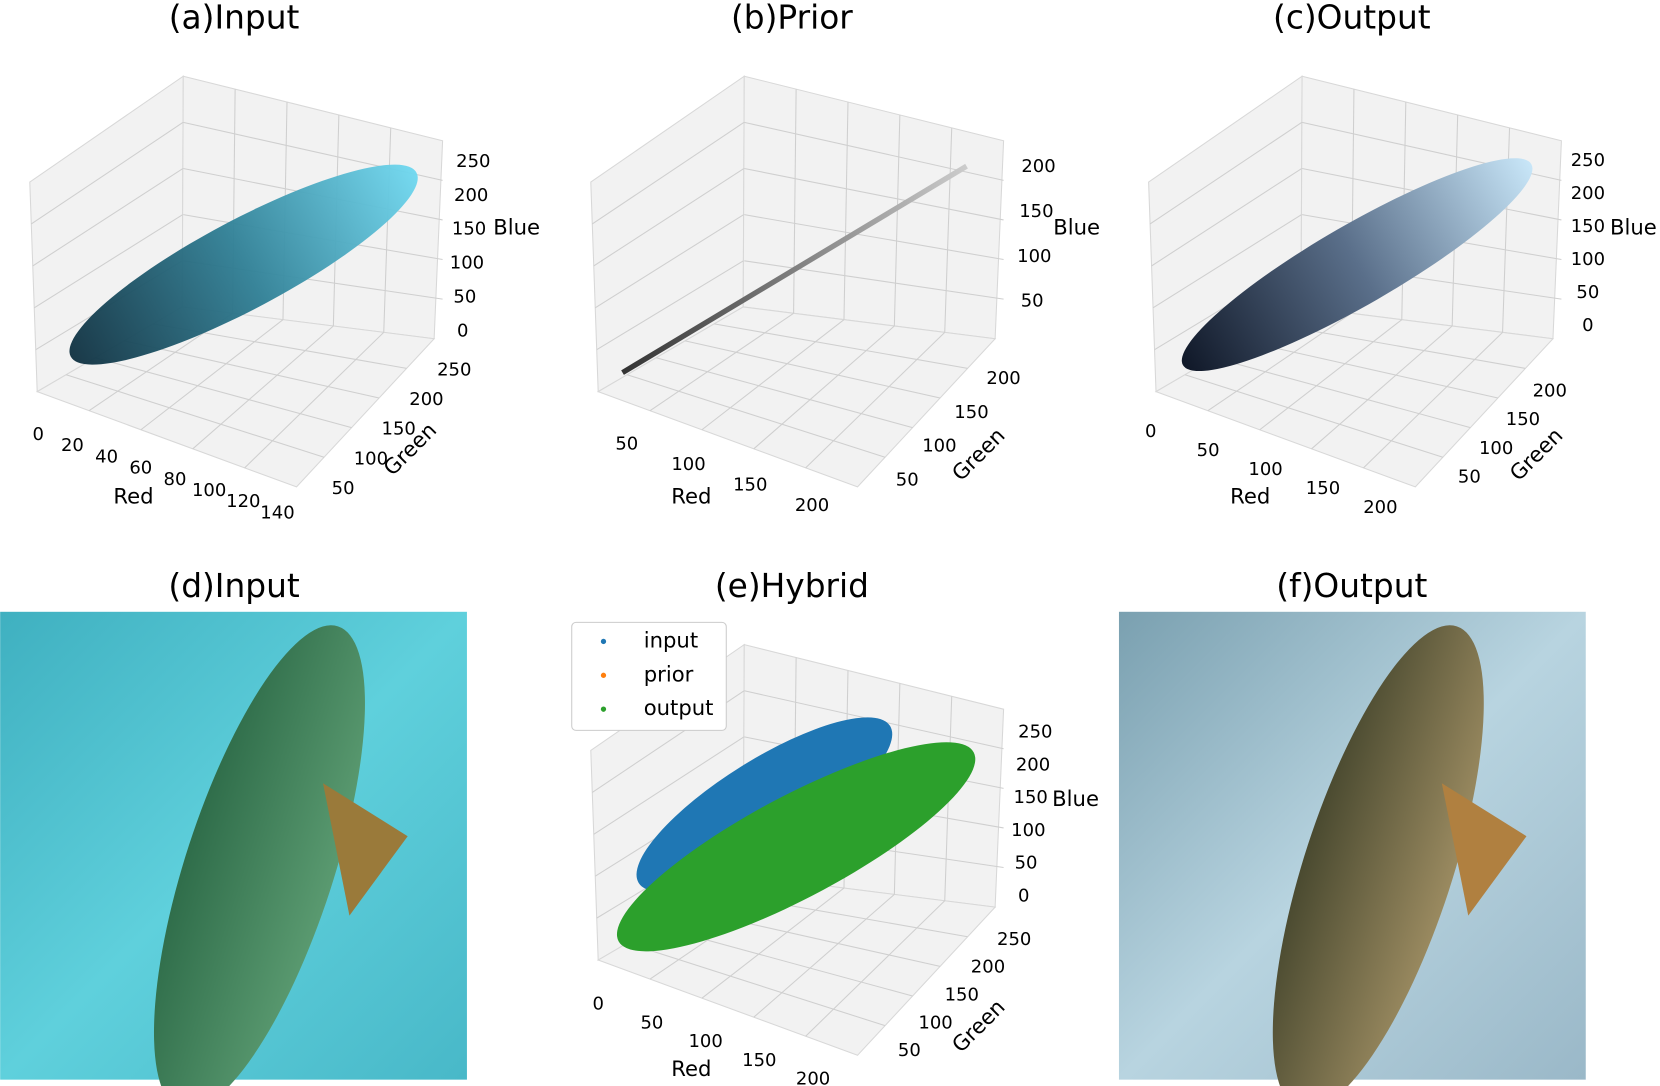  I want to click on photo-fish, so click(259, 855).